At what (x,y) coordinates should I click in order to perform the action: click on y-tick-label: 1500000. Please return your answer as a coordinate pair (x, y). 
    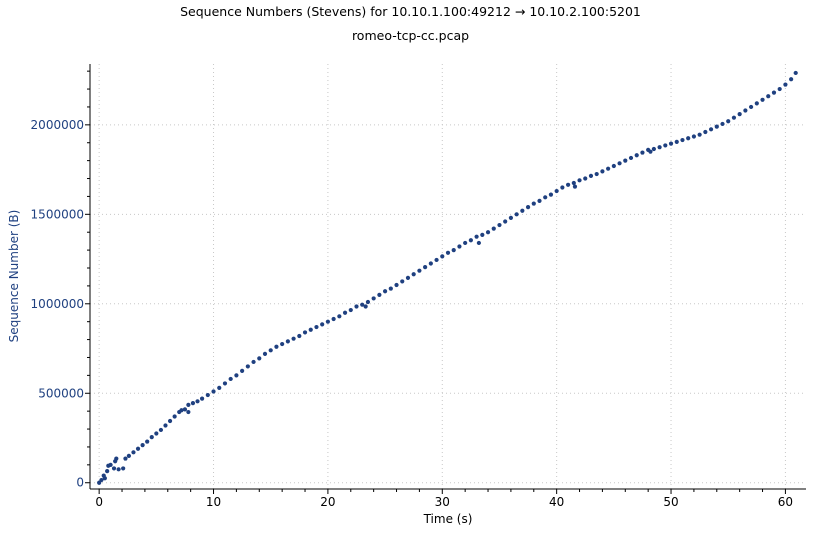
    Looking at the image, I should click on (57, 214).